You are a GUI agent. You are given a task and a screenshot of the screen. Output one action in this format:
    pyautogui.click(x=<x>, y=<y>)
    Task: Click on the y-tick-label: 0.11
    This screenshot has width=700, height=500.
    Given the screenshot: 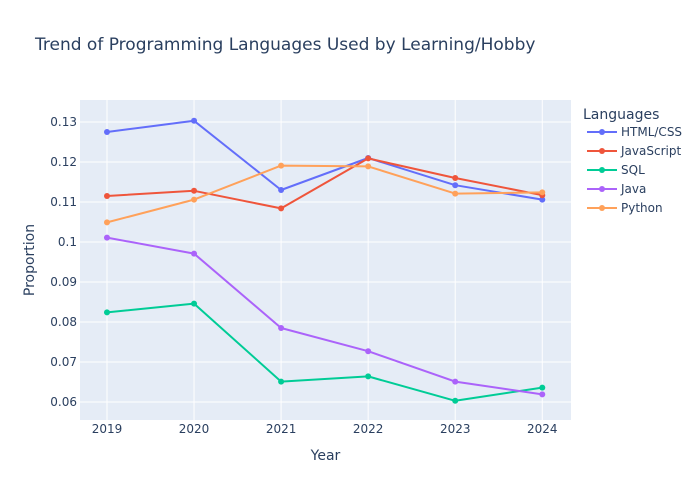 What is the action you would take?
    pyautogui.click(x=63, y=202)
    